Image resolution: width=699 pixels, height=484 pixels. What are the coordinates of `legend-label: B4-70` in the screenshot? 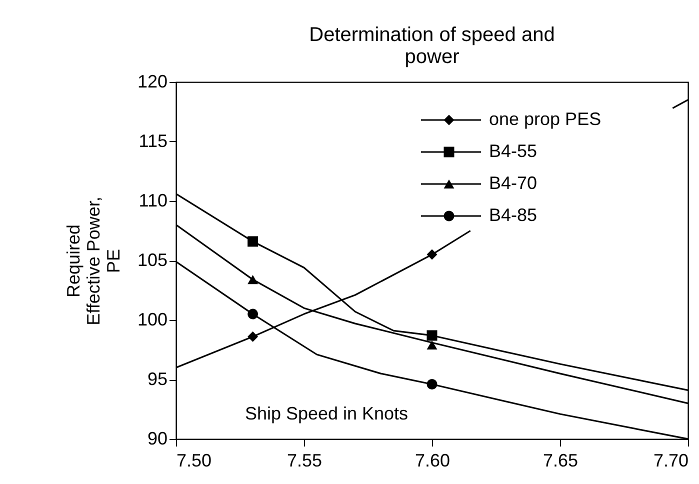 It's located at (513, 183).